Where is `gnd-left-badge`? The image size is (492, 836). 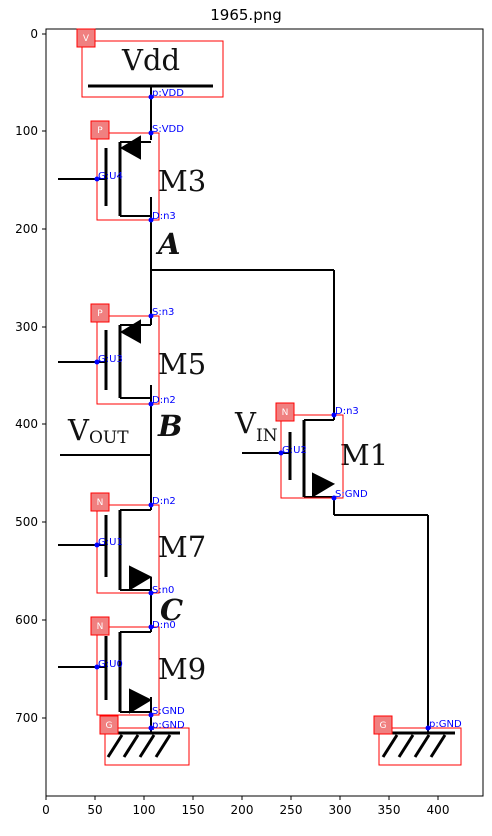
gnd-left-badge is located at coordinates (109, 725).